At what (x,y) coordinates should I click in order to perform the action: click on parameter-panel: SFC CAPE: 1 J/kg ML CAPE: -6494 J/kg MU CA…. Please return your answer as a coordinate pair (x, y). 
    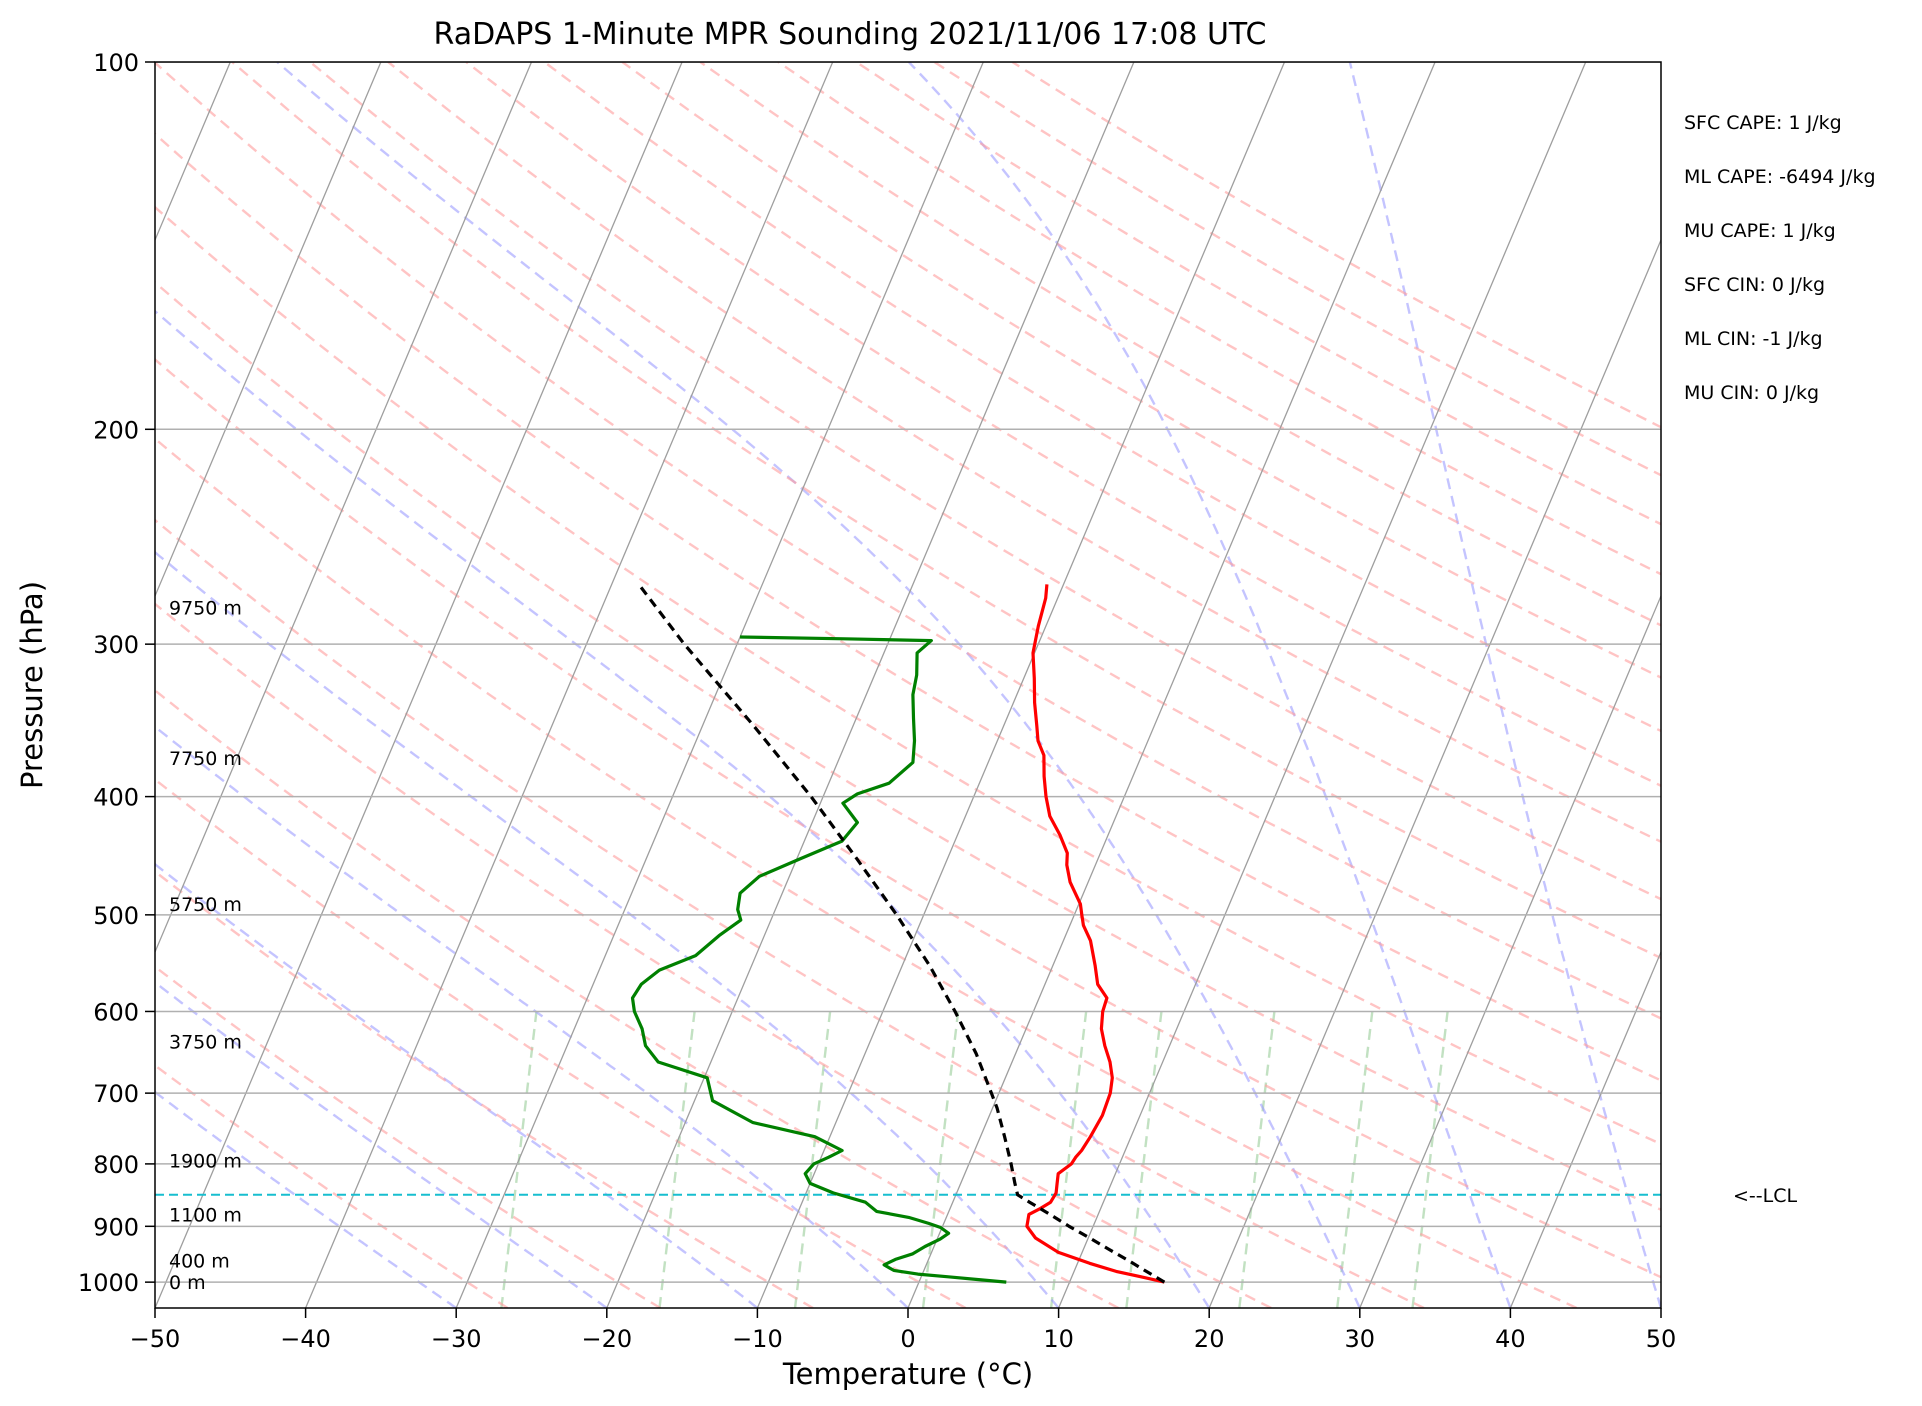
    Looking at the image, I should click on (1780, 258).